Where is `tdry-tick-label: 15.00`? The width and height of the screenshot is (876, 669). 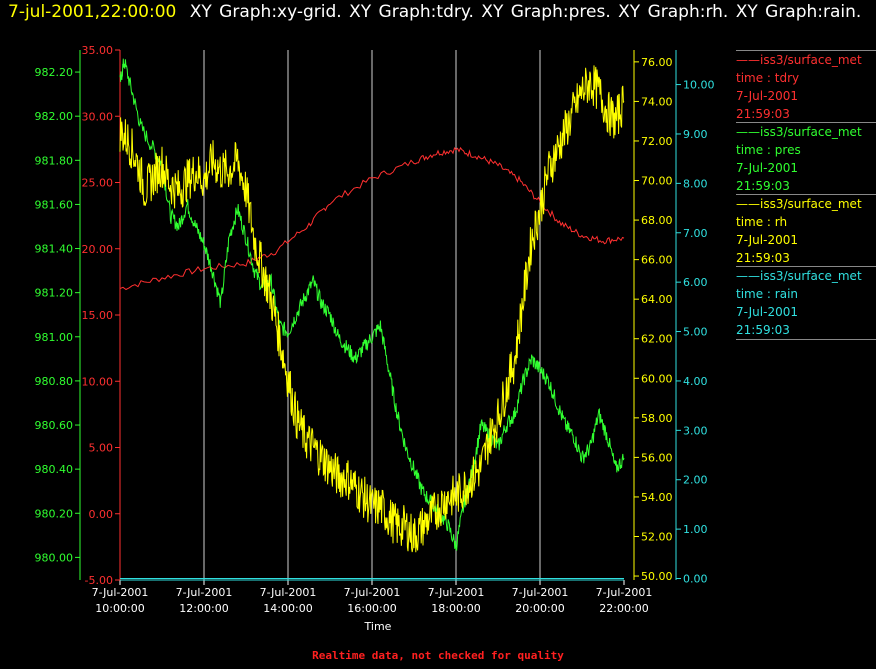 tdry-tick-label: 15.00 is located at coordinates (98, 315).